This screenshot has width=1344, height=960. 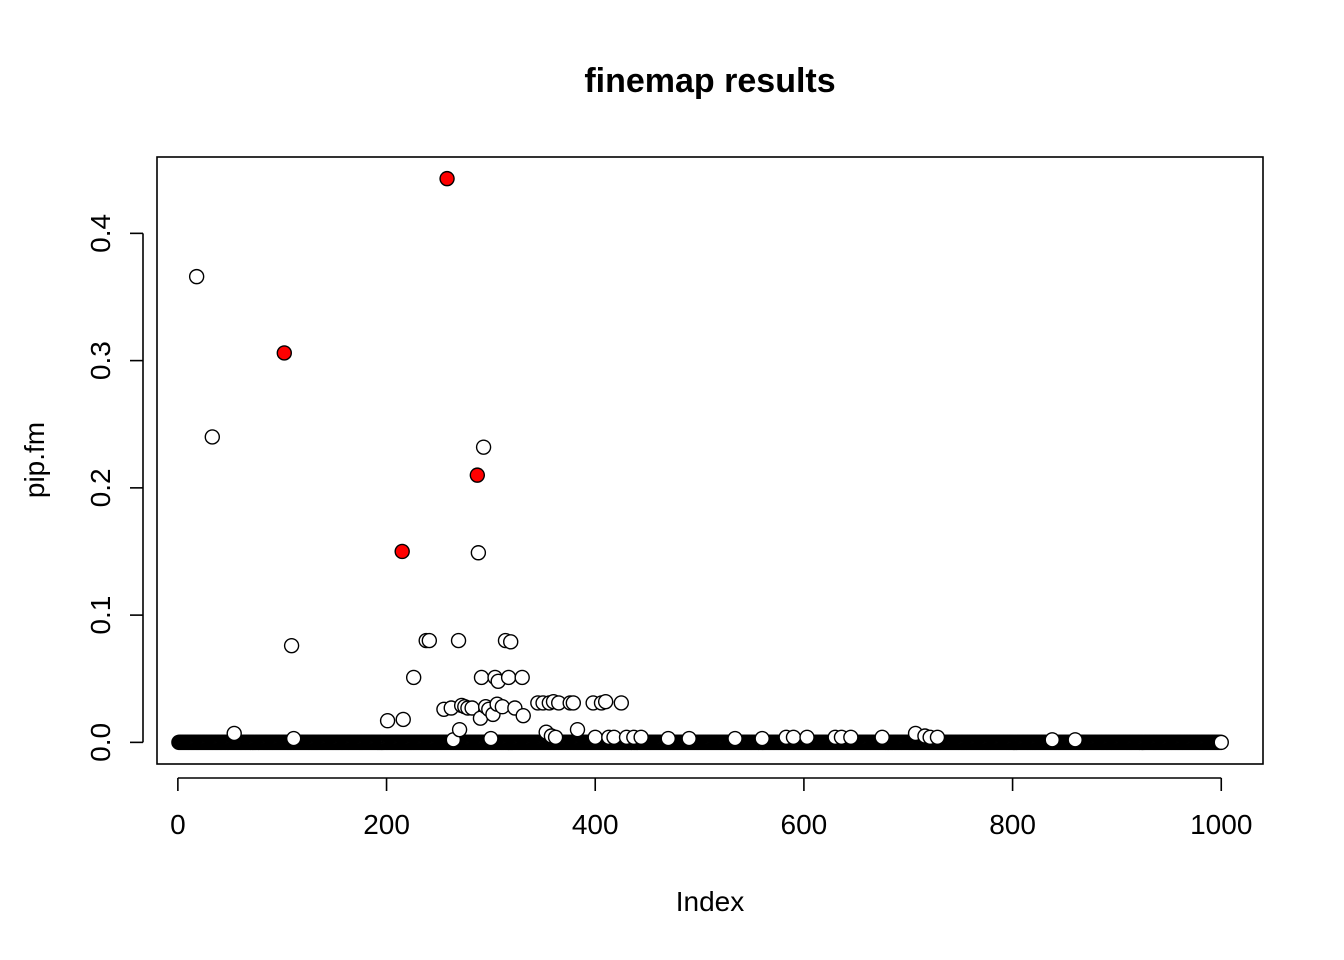 What do you see at coordinates (178, 824) in the screenshot?
I see `x-tick-label: 0` at bounding box center [178, 824].